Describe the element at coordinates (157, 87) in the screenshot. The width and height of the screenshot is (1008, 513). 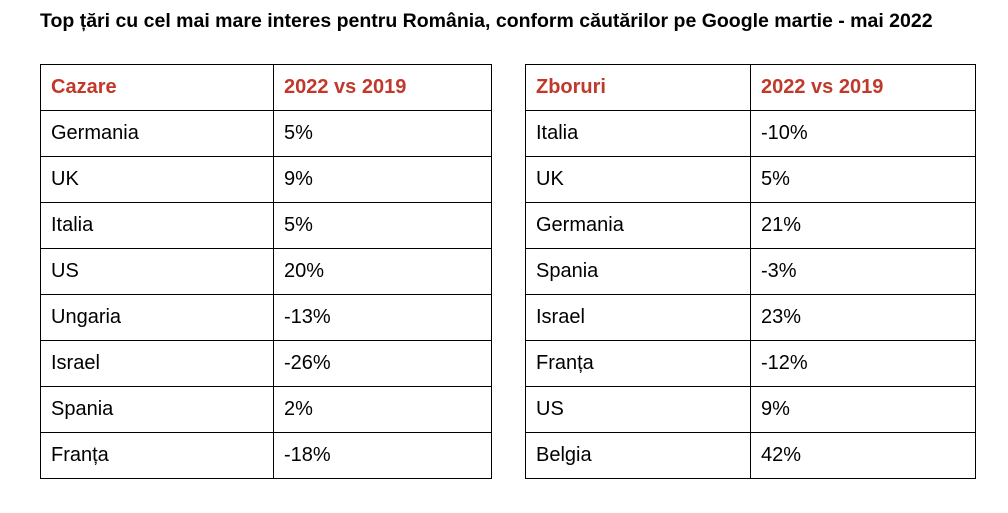
I see `column-header-country: Cazare` at that location.